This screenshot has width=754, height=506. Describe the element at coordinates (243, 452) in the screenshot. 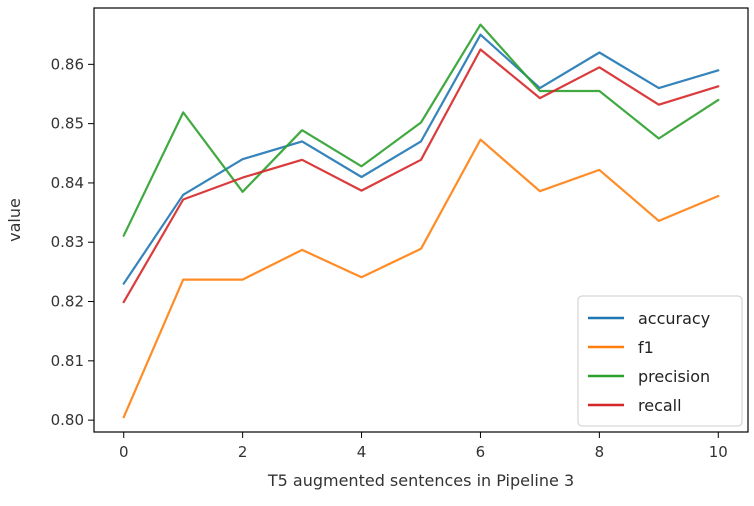

I see `x-tick-label: 2` at that location.